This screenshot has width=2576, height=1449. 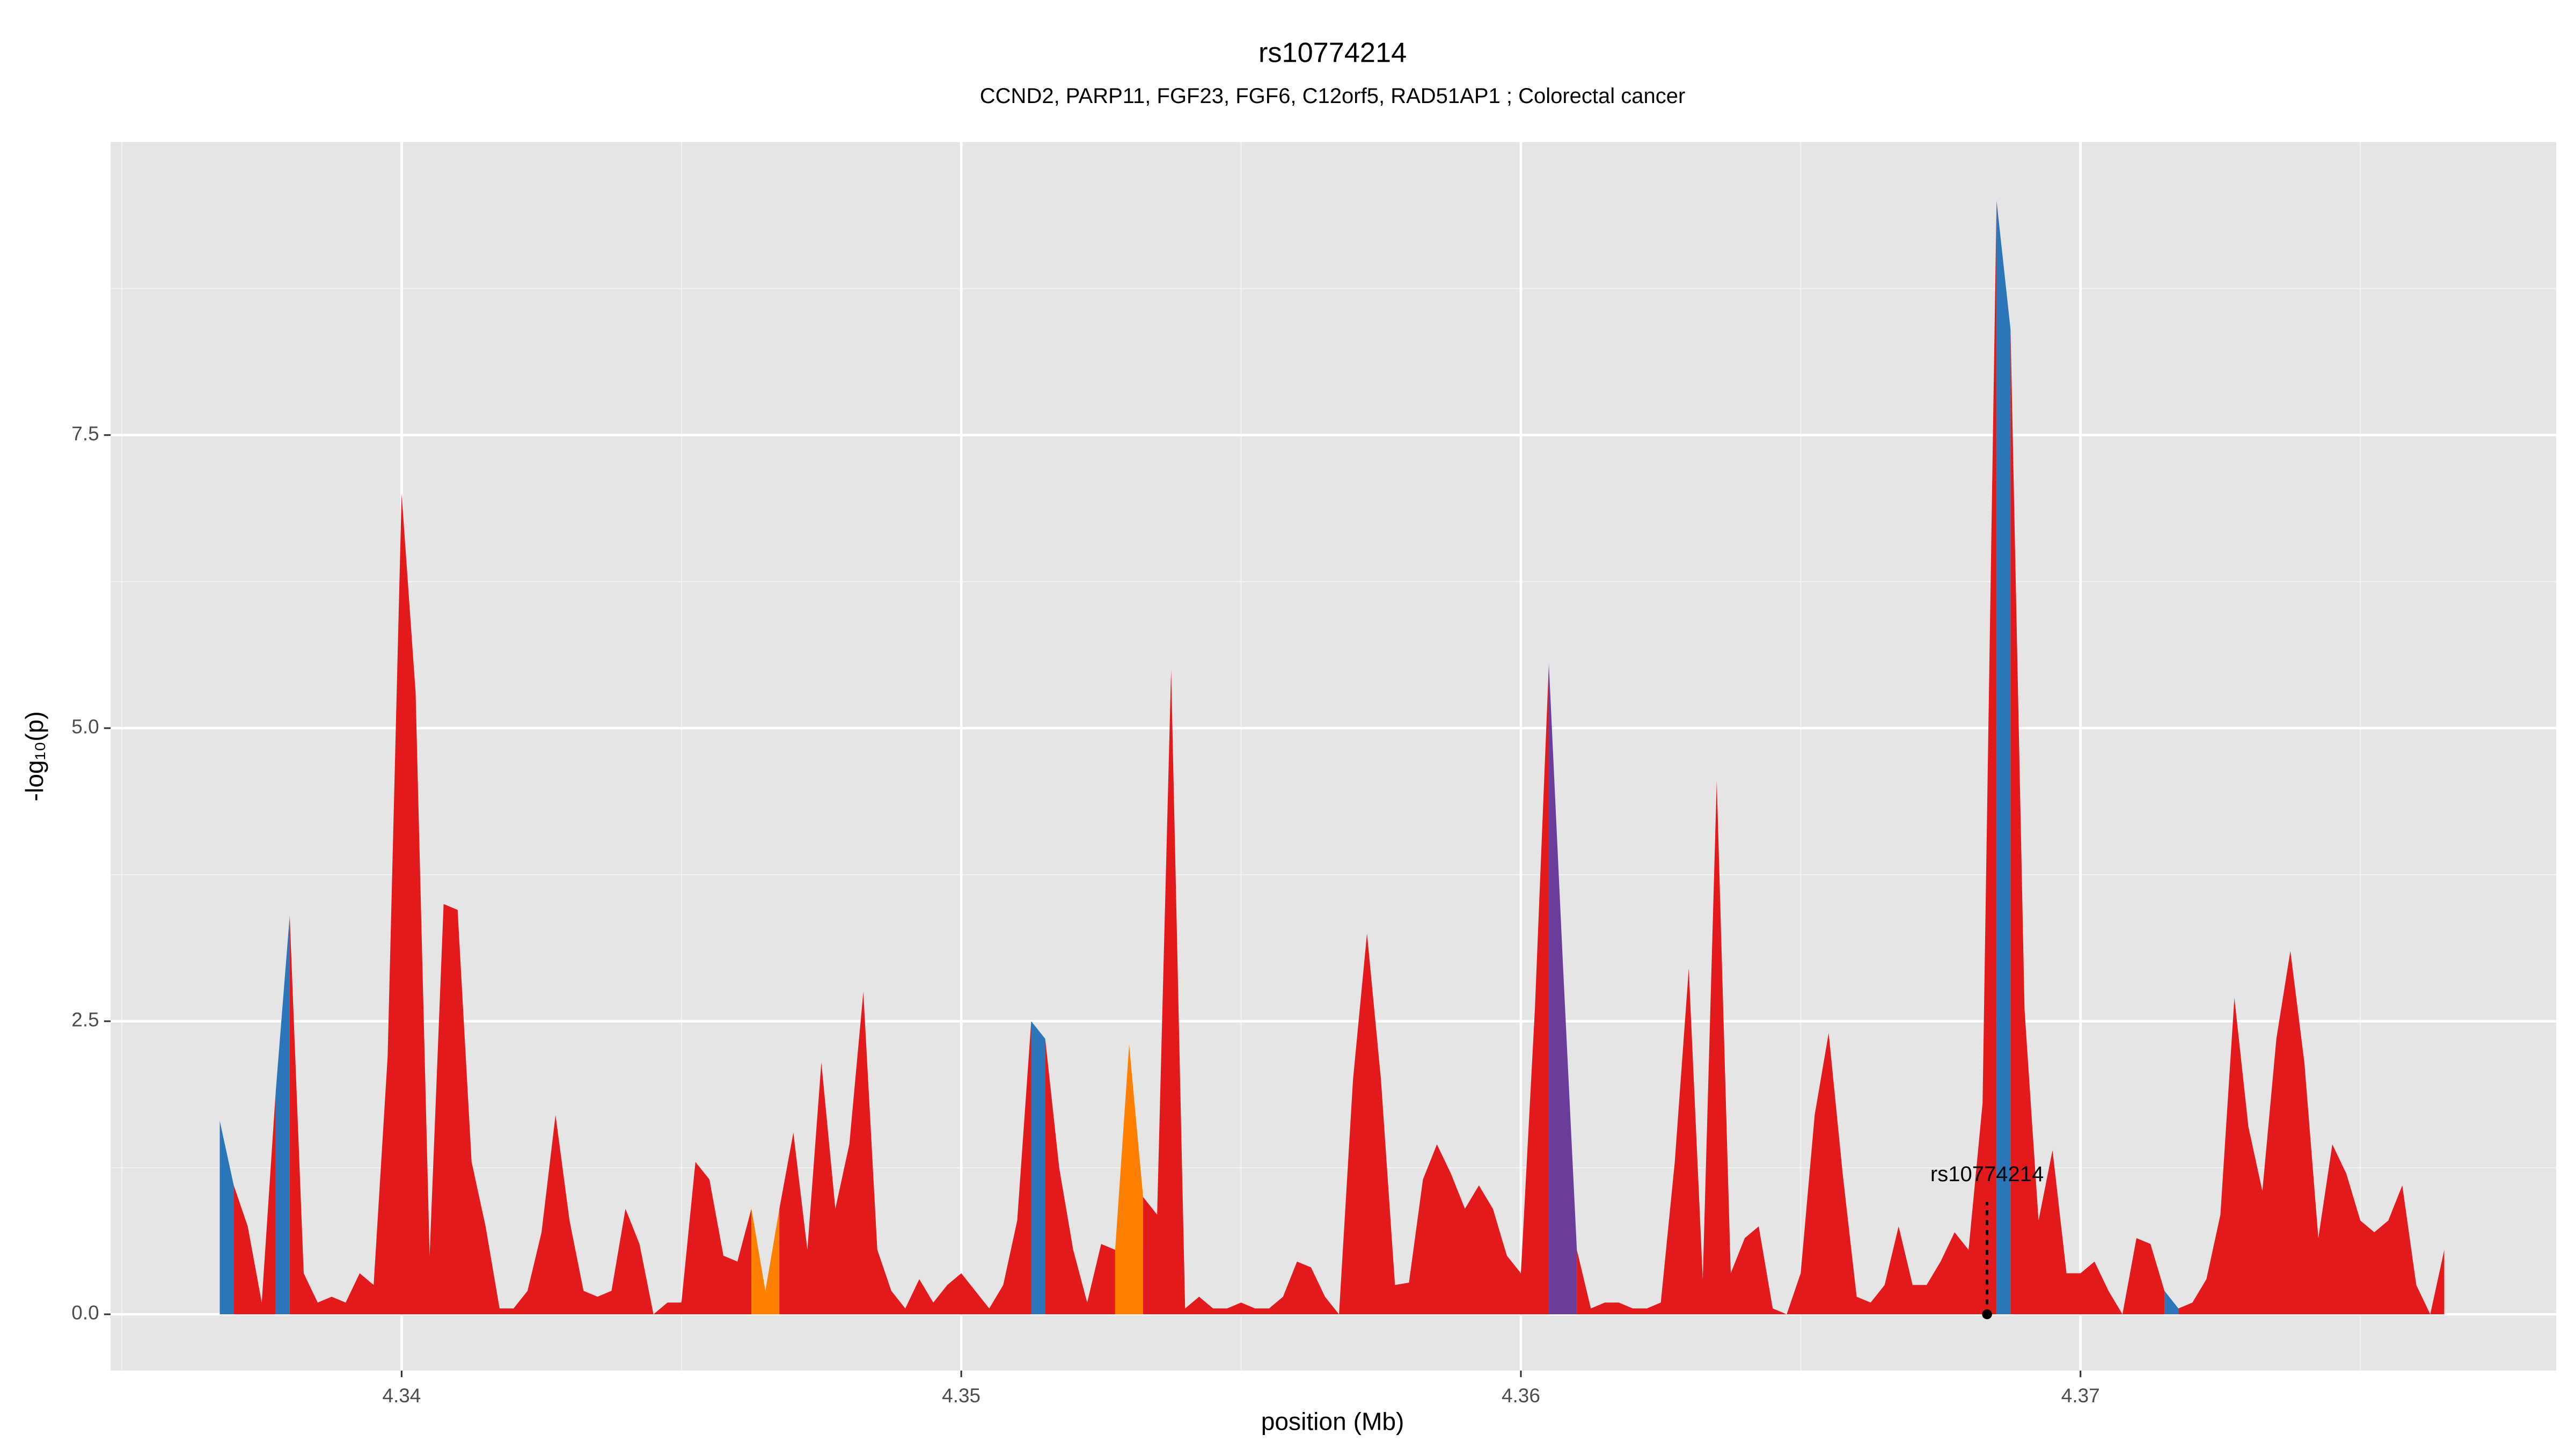 I want to click on x-tick-label: 4.35, so click(x=961, y=1396).